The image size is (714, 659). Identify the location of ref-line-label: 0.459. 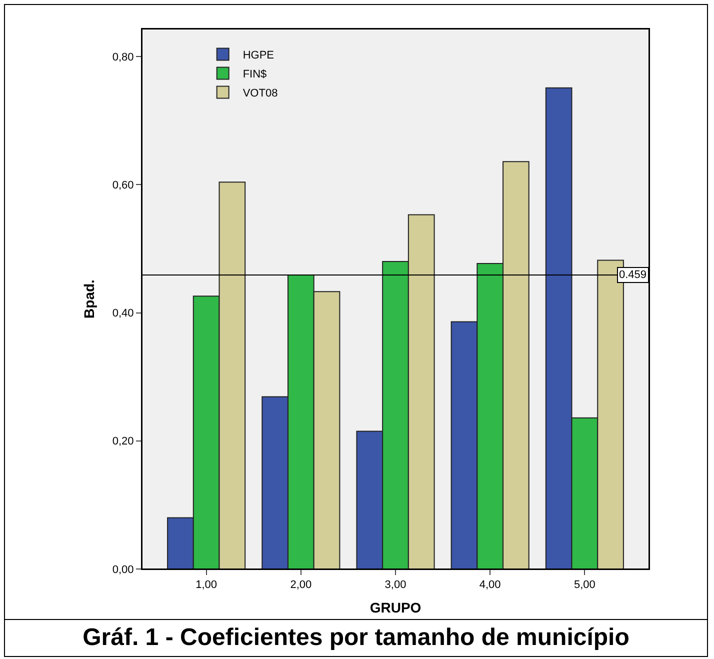
(633, 275).